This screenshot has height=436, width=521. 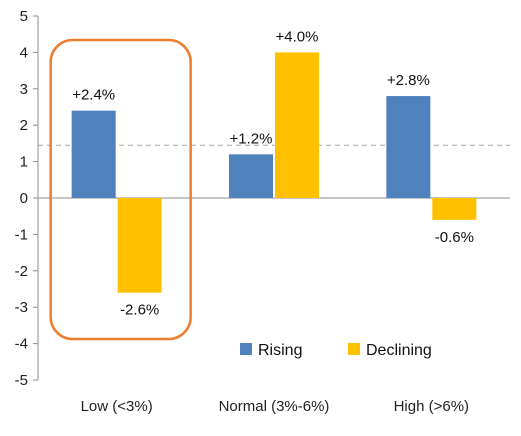 What do you see at coordinates (24, 16) in the screenshot?
I see `y-tick-label: 5` at bounding box center [24, 16].